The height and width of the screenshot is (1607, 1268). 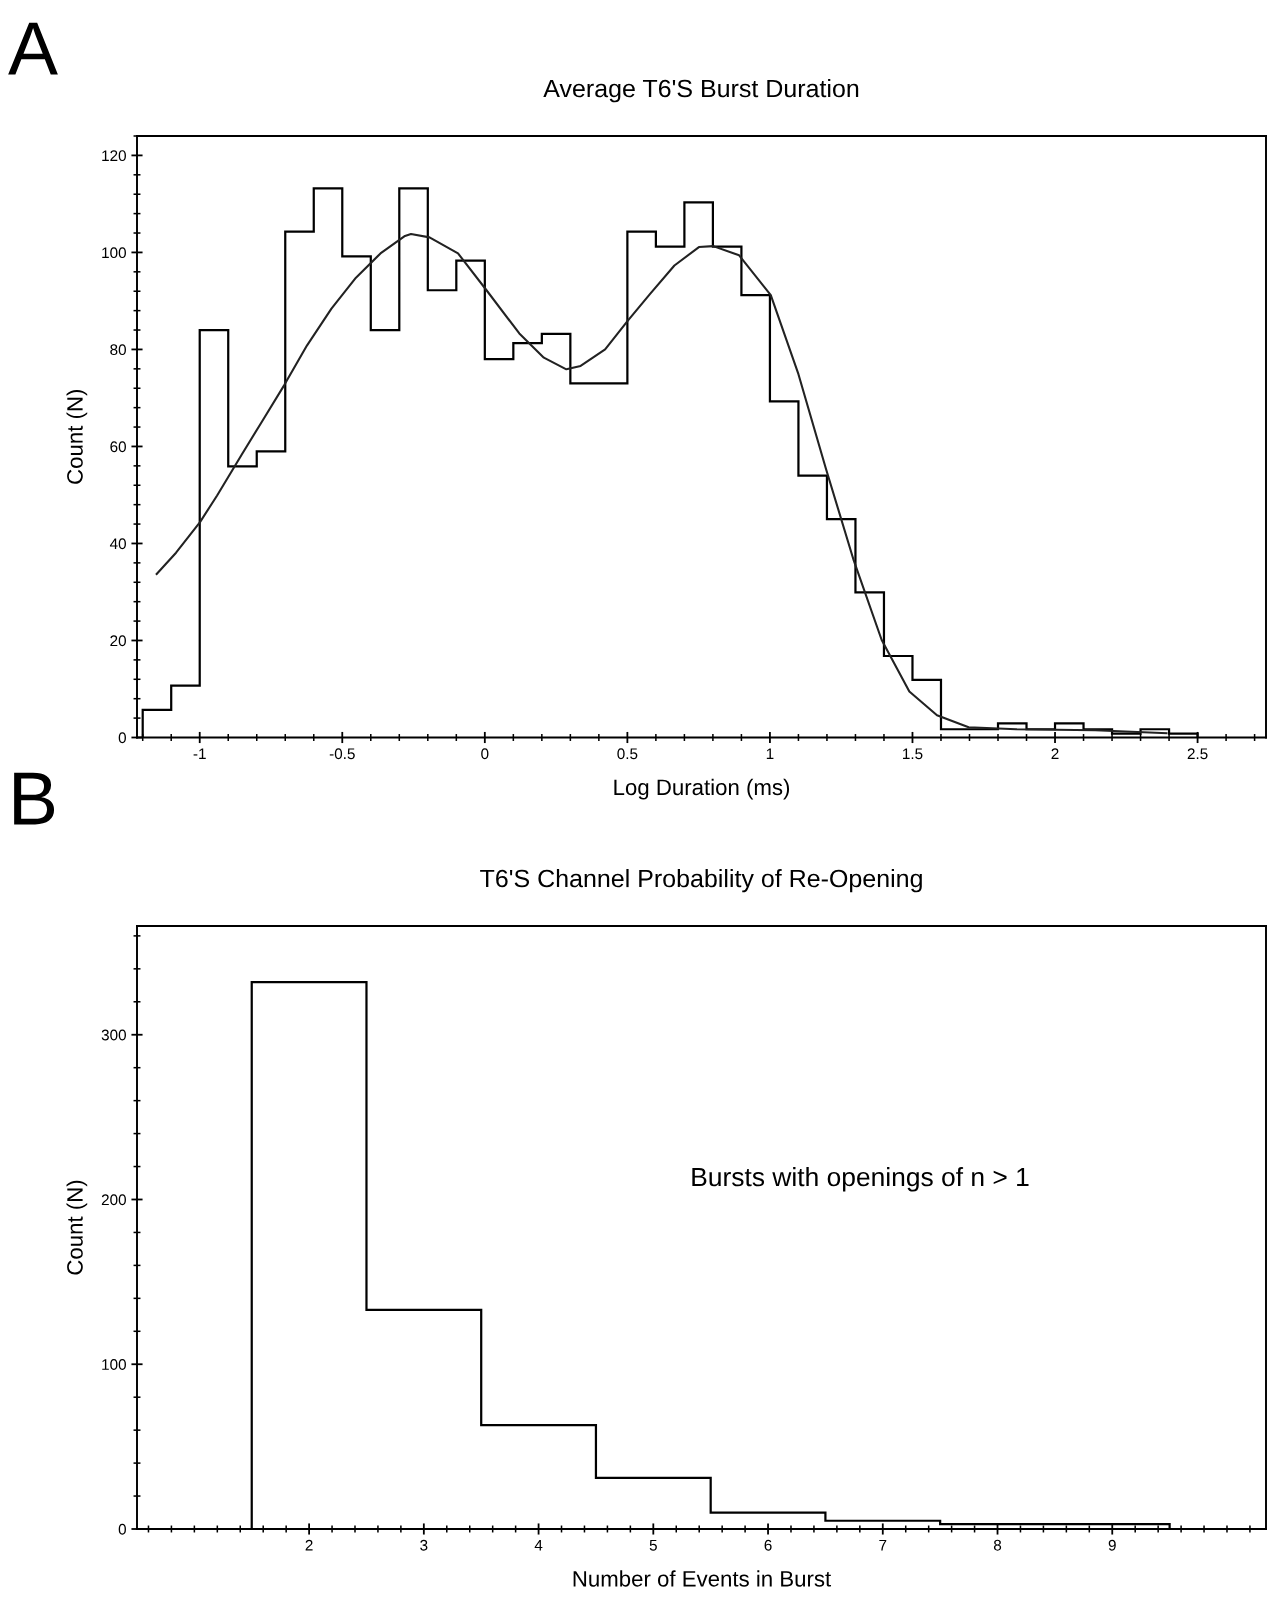 I want to click on x-tick-label: 4, so click(x=538, y=1545).